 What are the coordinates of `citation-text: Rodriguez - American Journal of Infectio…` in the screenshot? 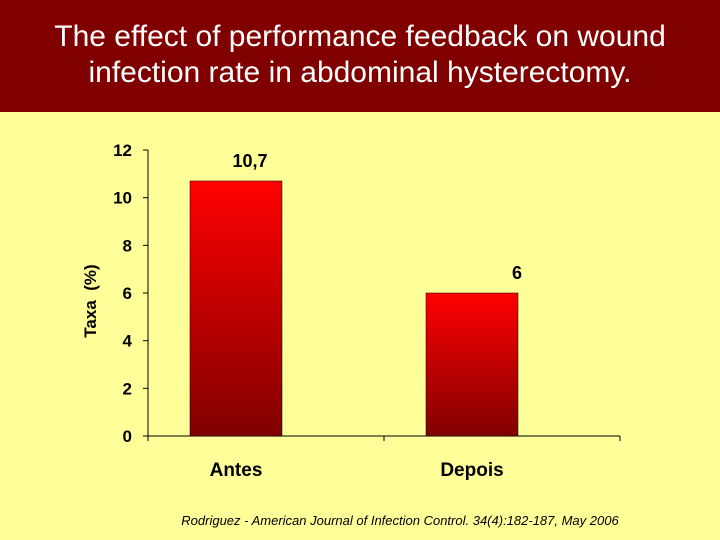 It's located at (400, 520).